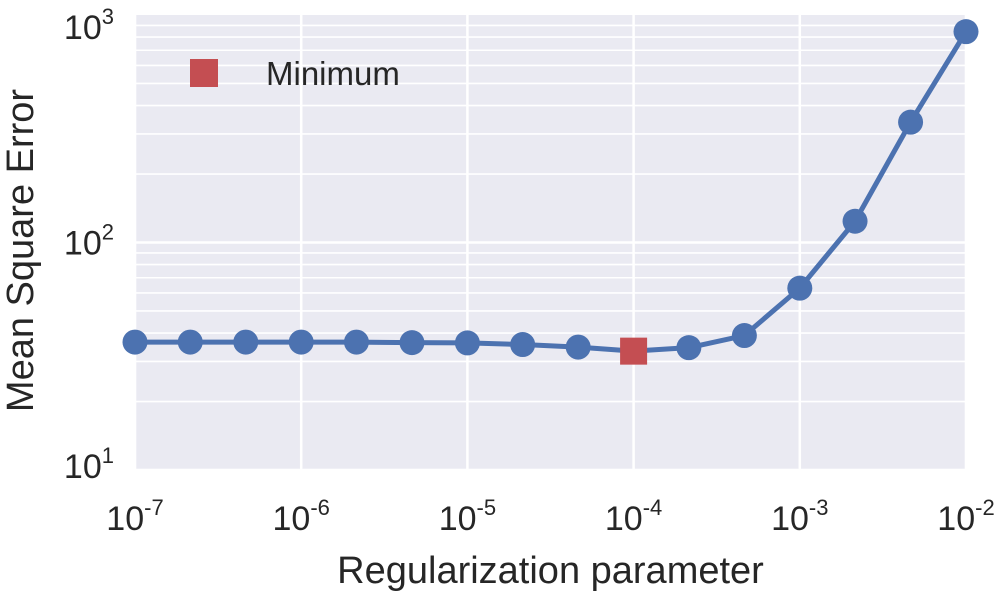  I want to click on legend: Minimum, so click(295, 73).